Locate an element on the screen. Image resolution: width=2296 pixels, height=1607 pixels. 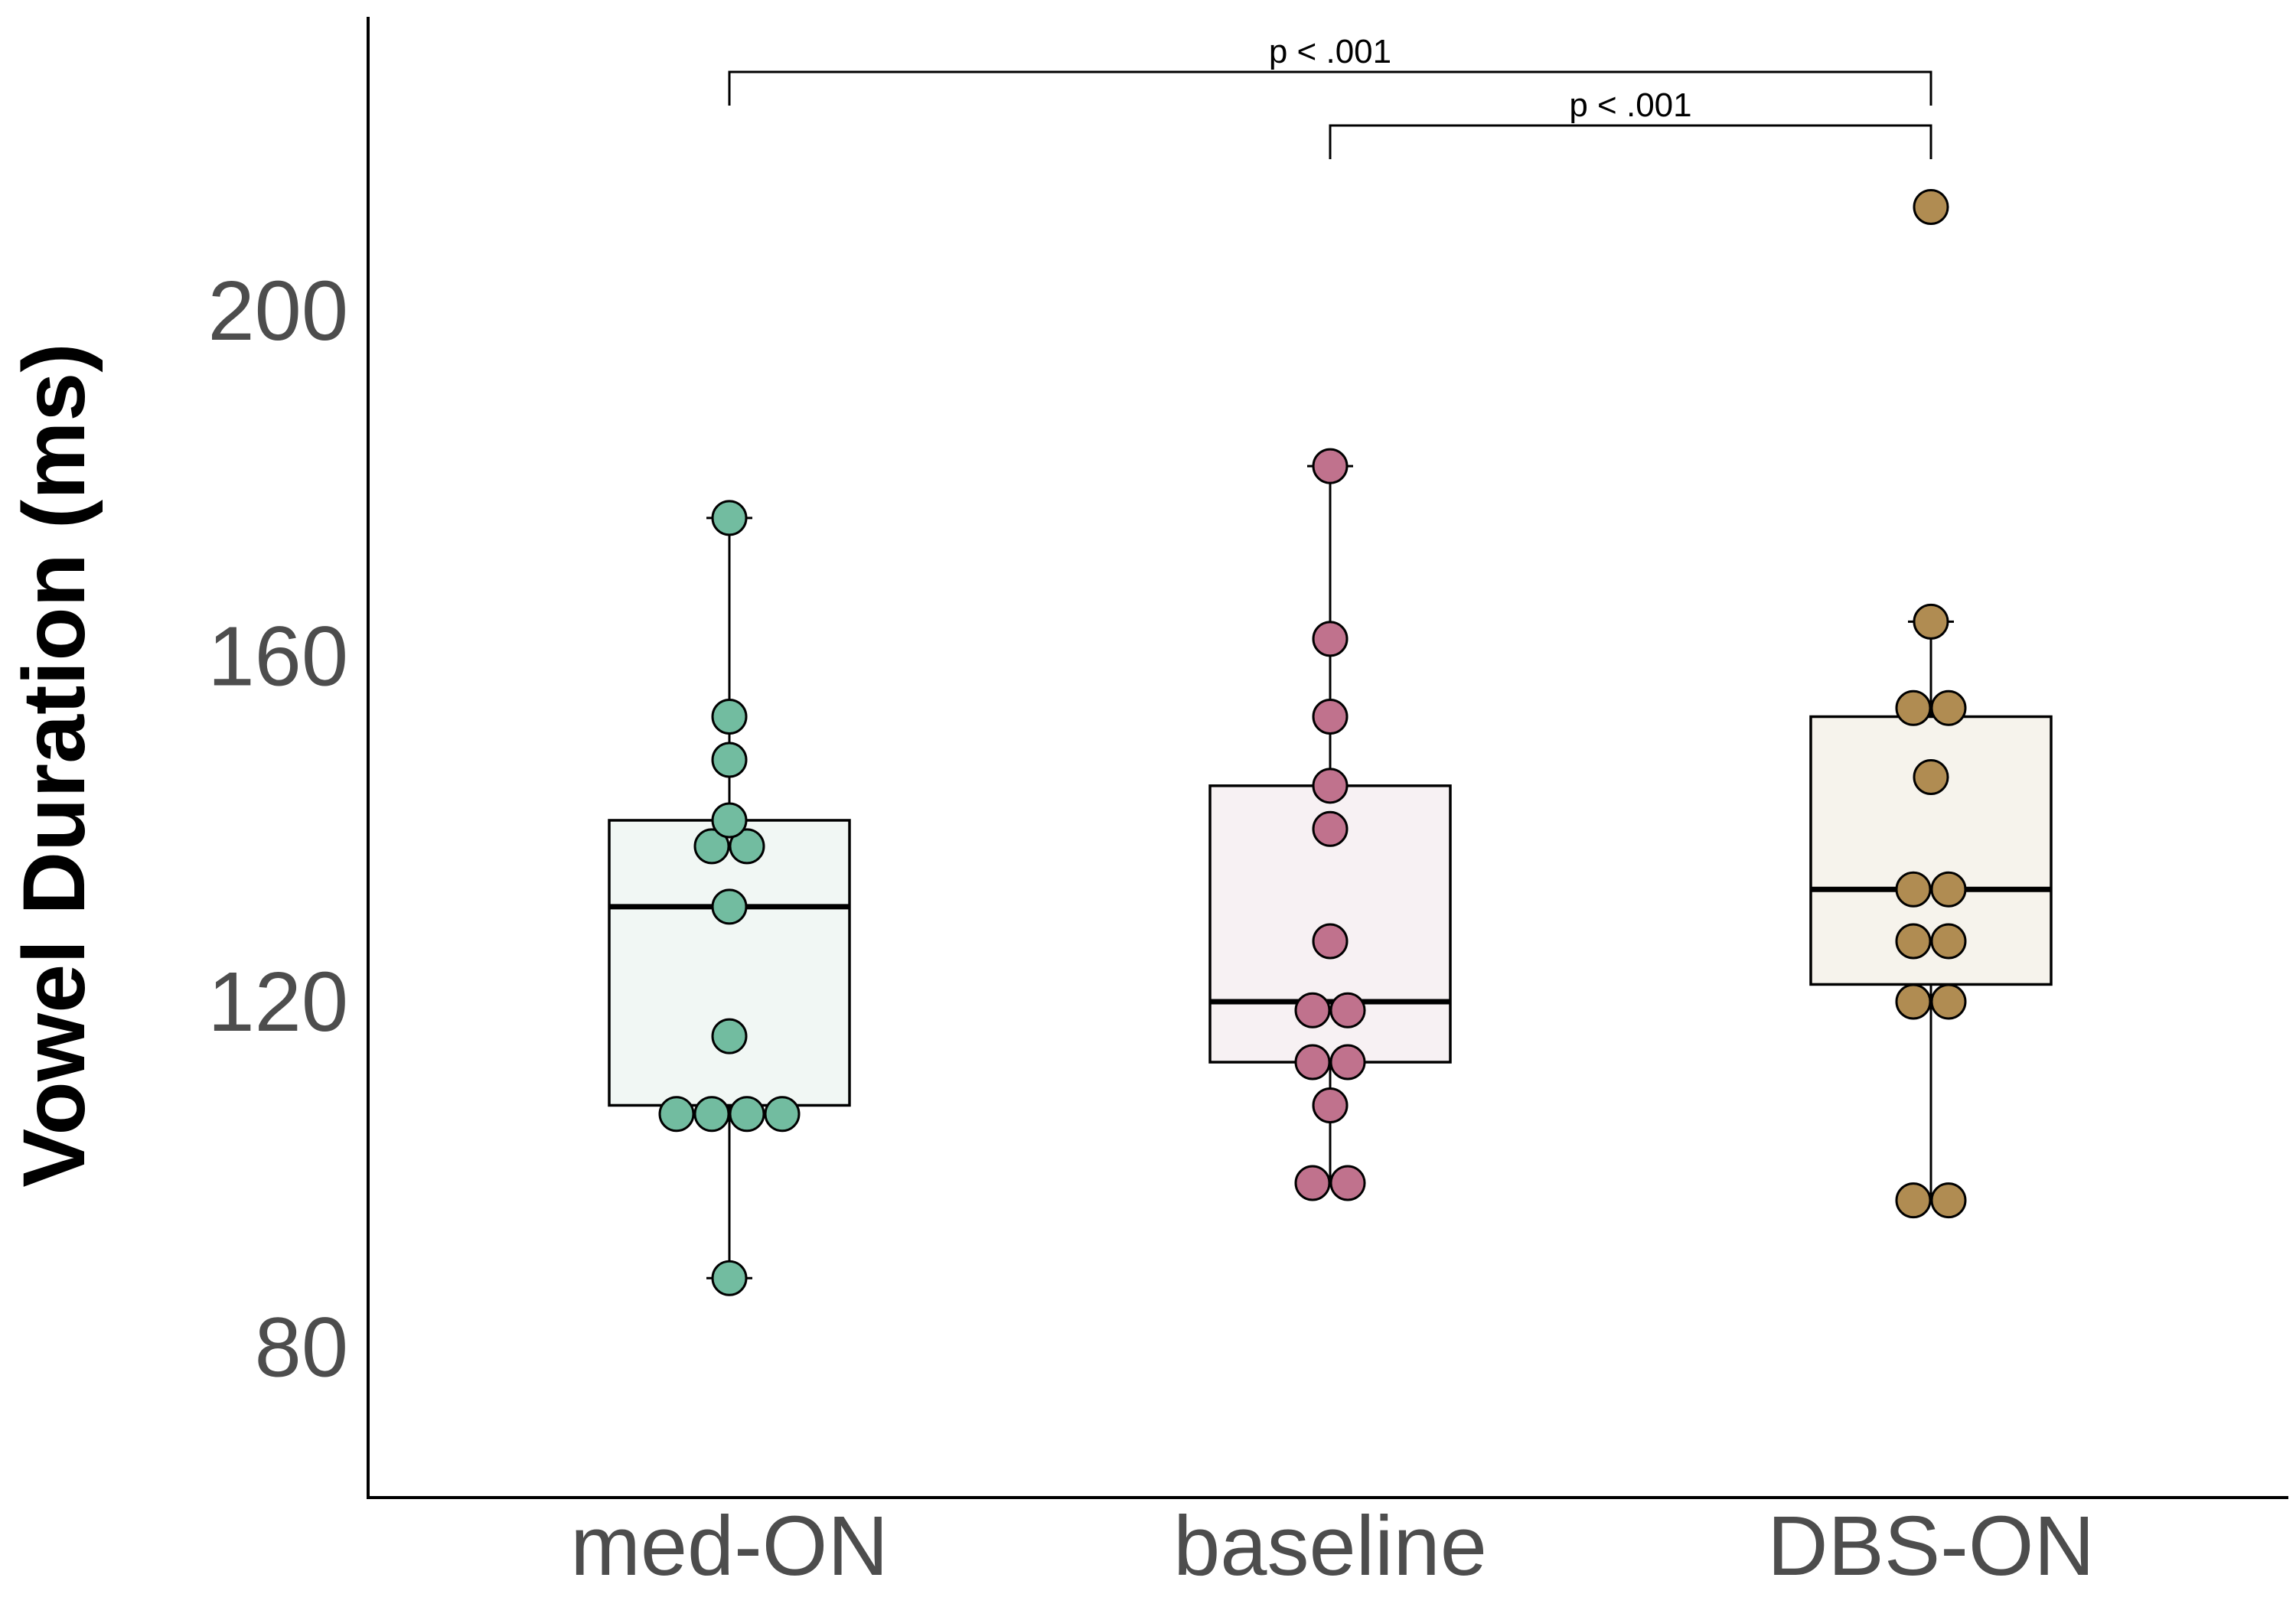
y-axis-title: Vowel Duration (ms) is located at coordinates (54, 765).